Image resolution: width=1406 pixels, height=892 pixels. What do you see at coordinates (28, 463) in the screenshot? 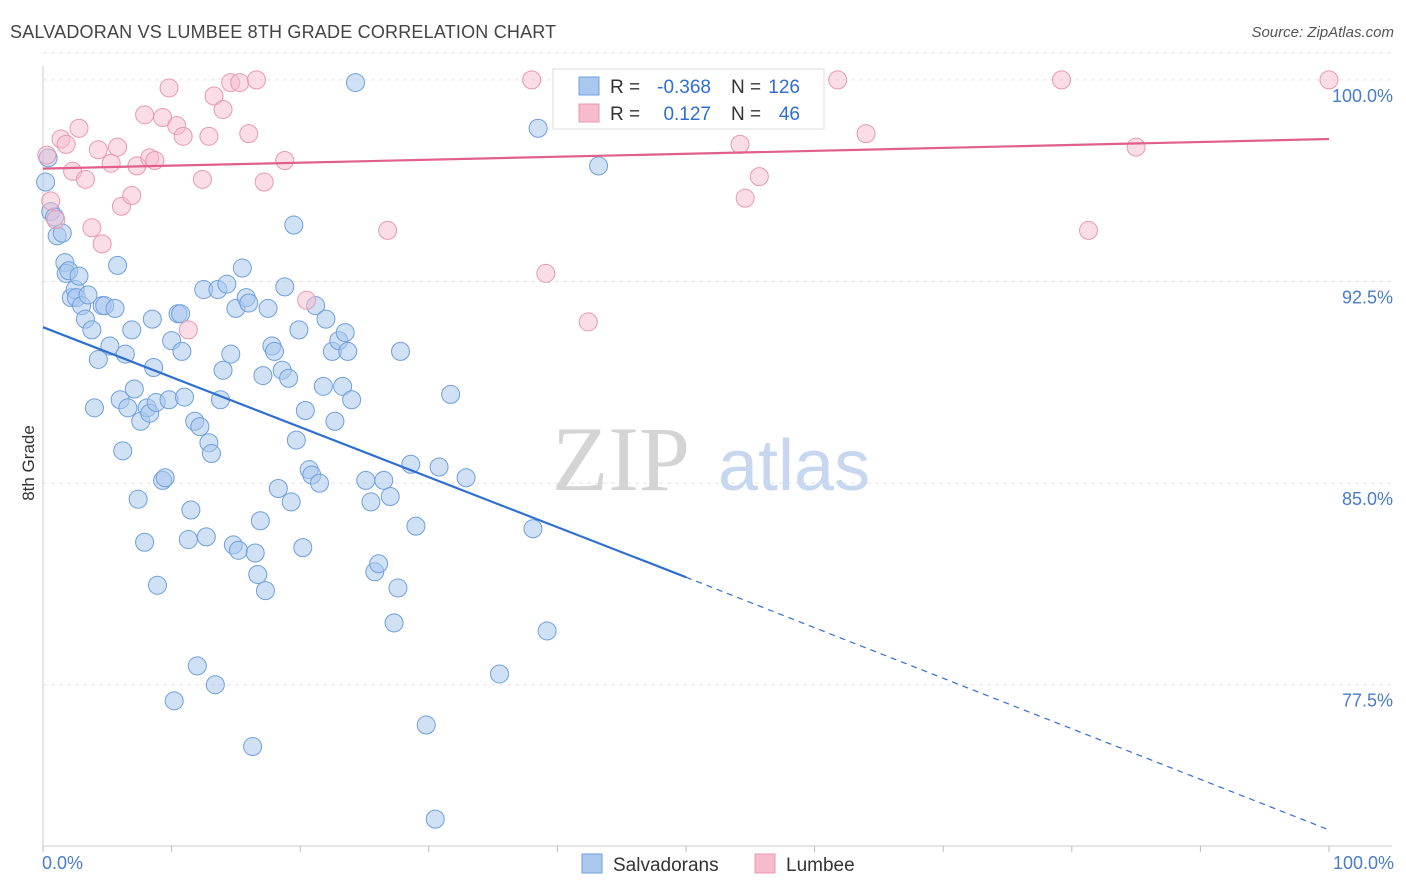
I see `y-axis-label: 8th Grade` at bounding box center [28, 463].